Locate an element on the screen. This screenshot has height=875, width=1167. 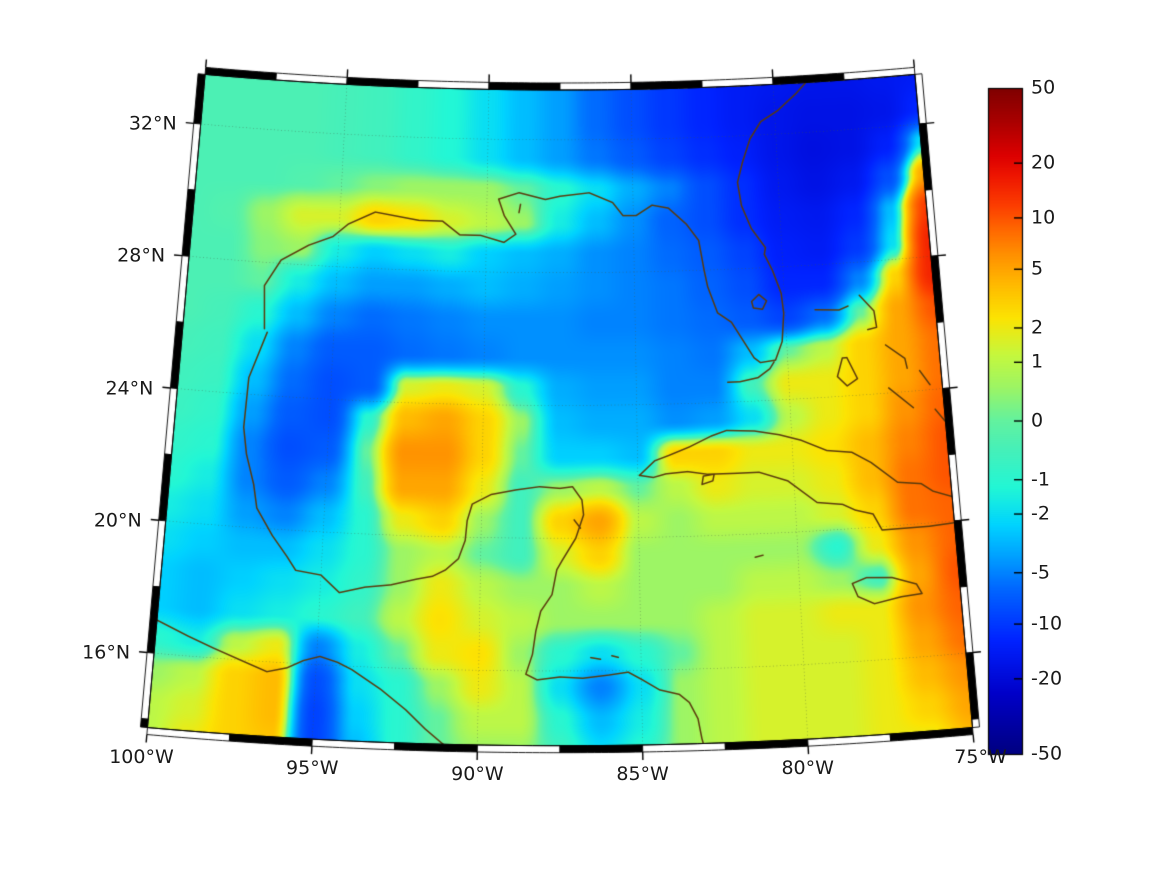
x-axis-tick-label: 80°W is located at coordinates (807, 768).